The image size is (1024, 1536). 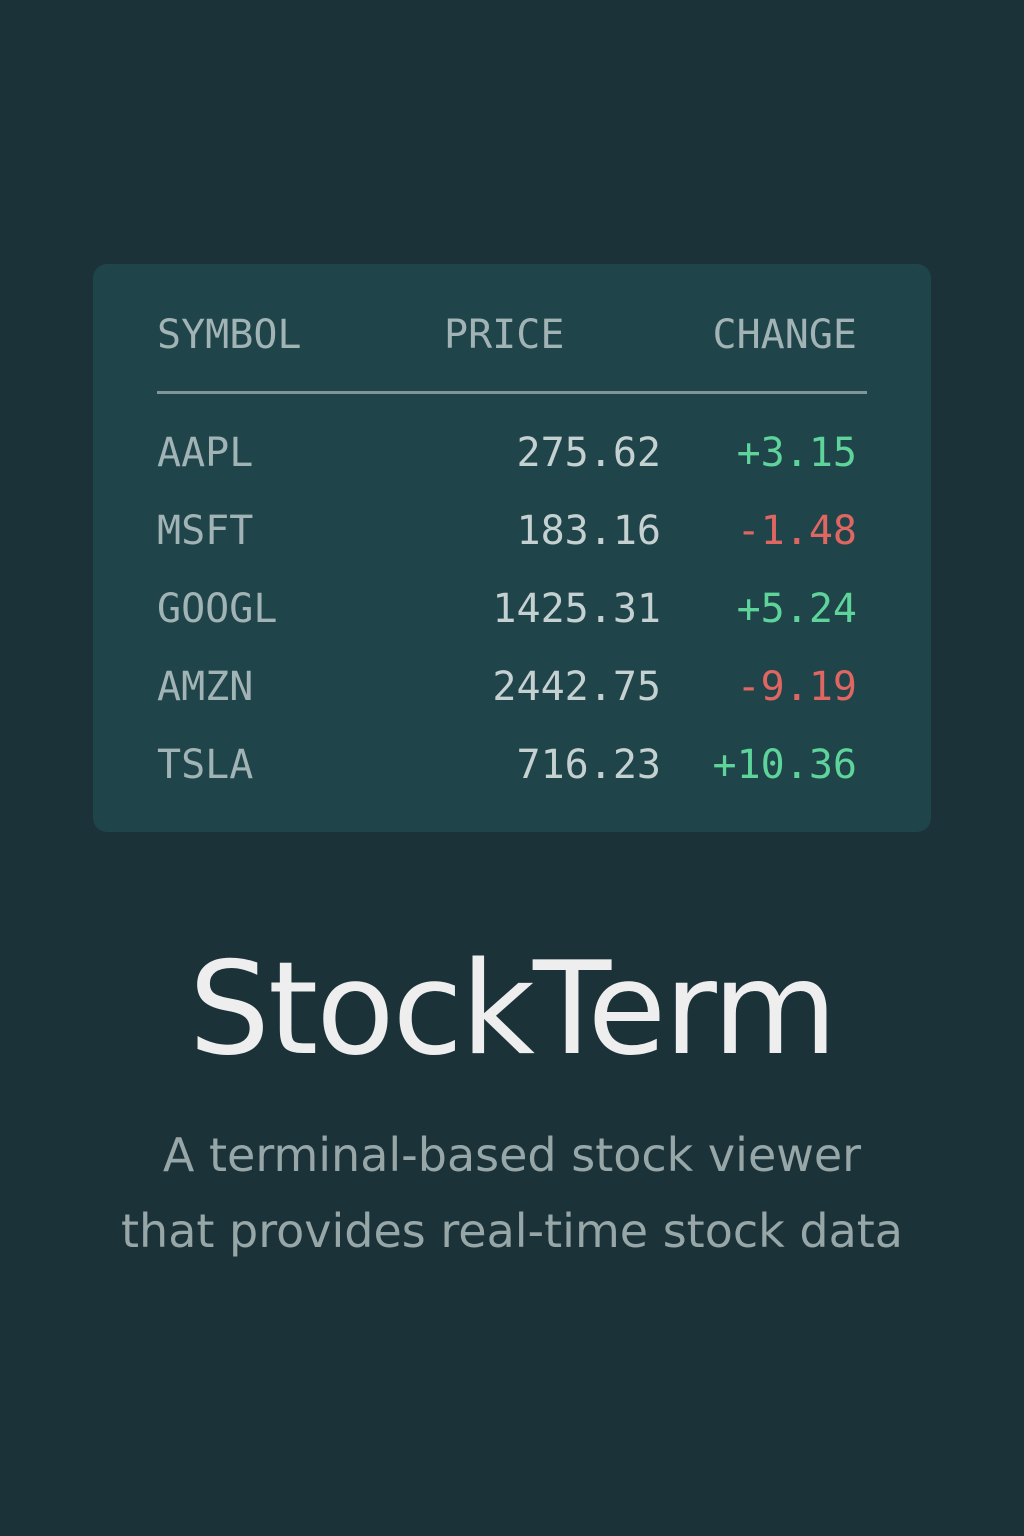 What do you see at coordinates (785, 765) in the screenshot?
I see `change-cell: +10.36` at bounding box center [785, 765].